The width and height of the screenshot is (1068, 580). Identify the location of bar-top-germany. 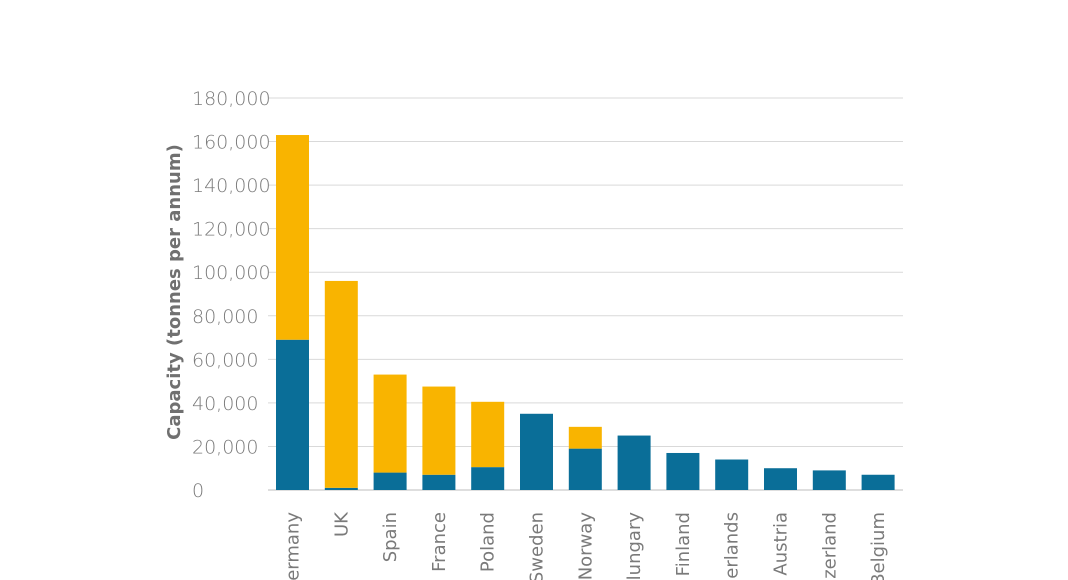
(292, 237).